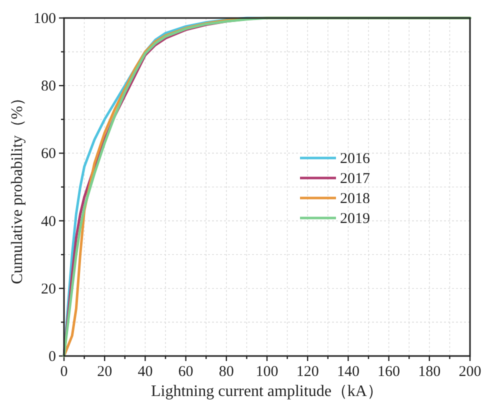  What do you see at coordinates (17, 187) in the screenshot?
I see `y-axis-title: Cumulative probability（%）` at bounding box center [17, 187].